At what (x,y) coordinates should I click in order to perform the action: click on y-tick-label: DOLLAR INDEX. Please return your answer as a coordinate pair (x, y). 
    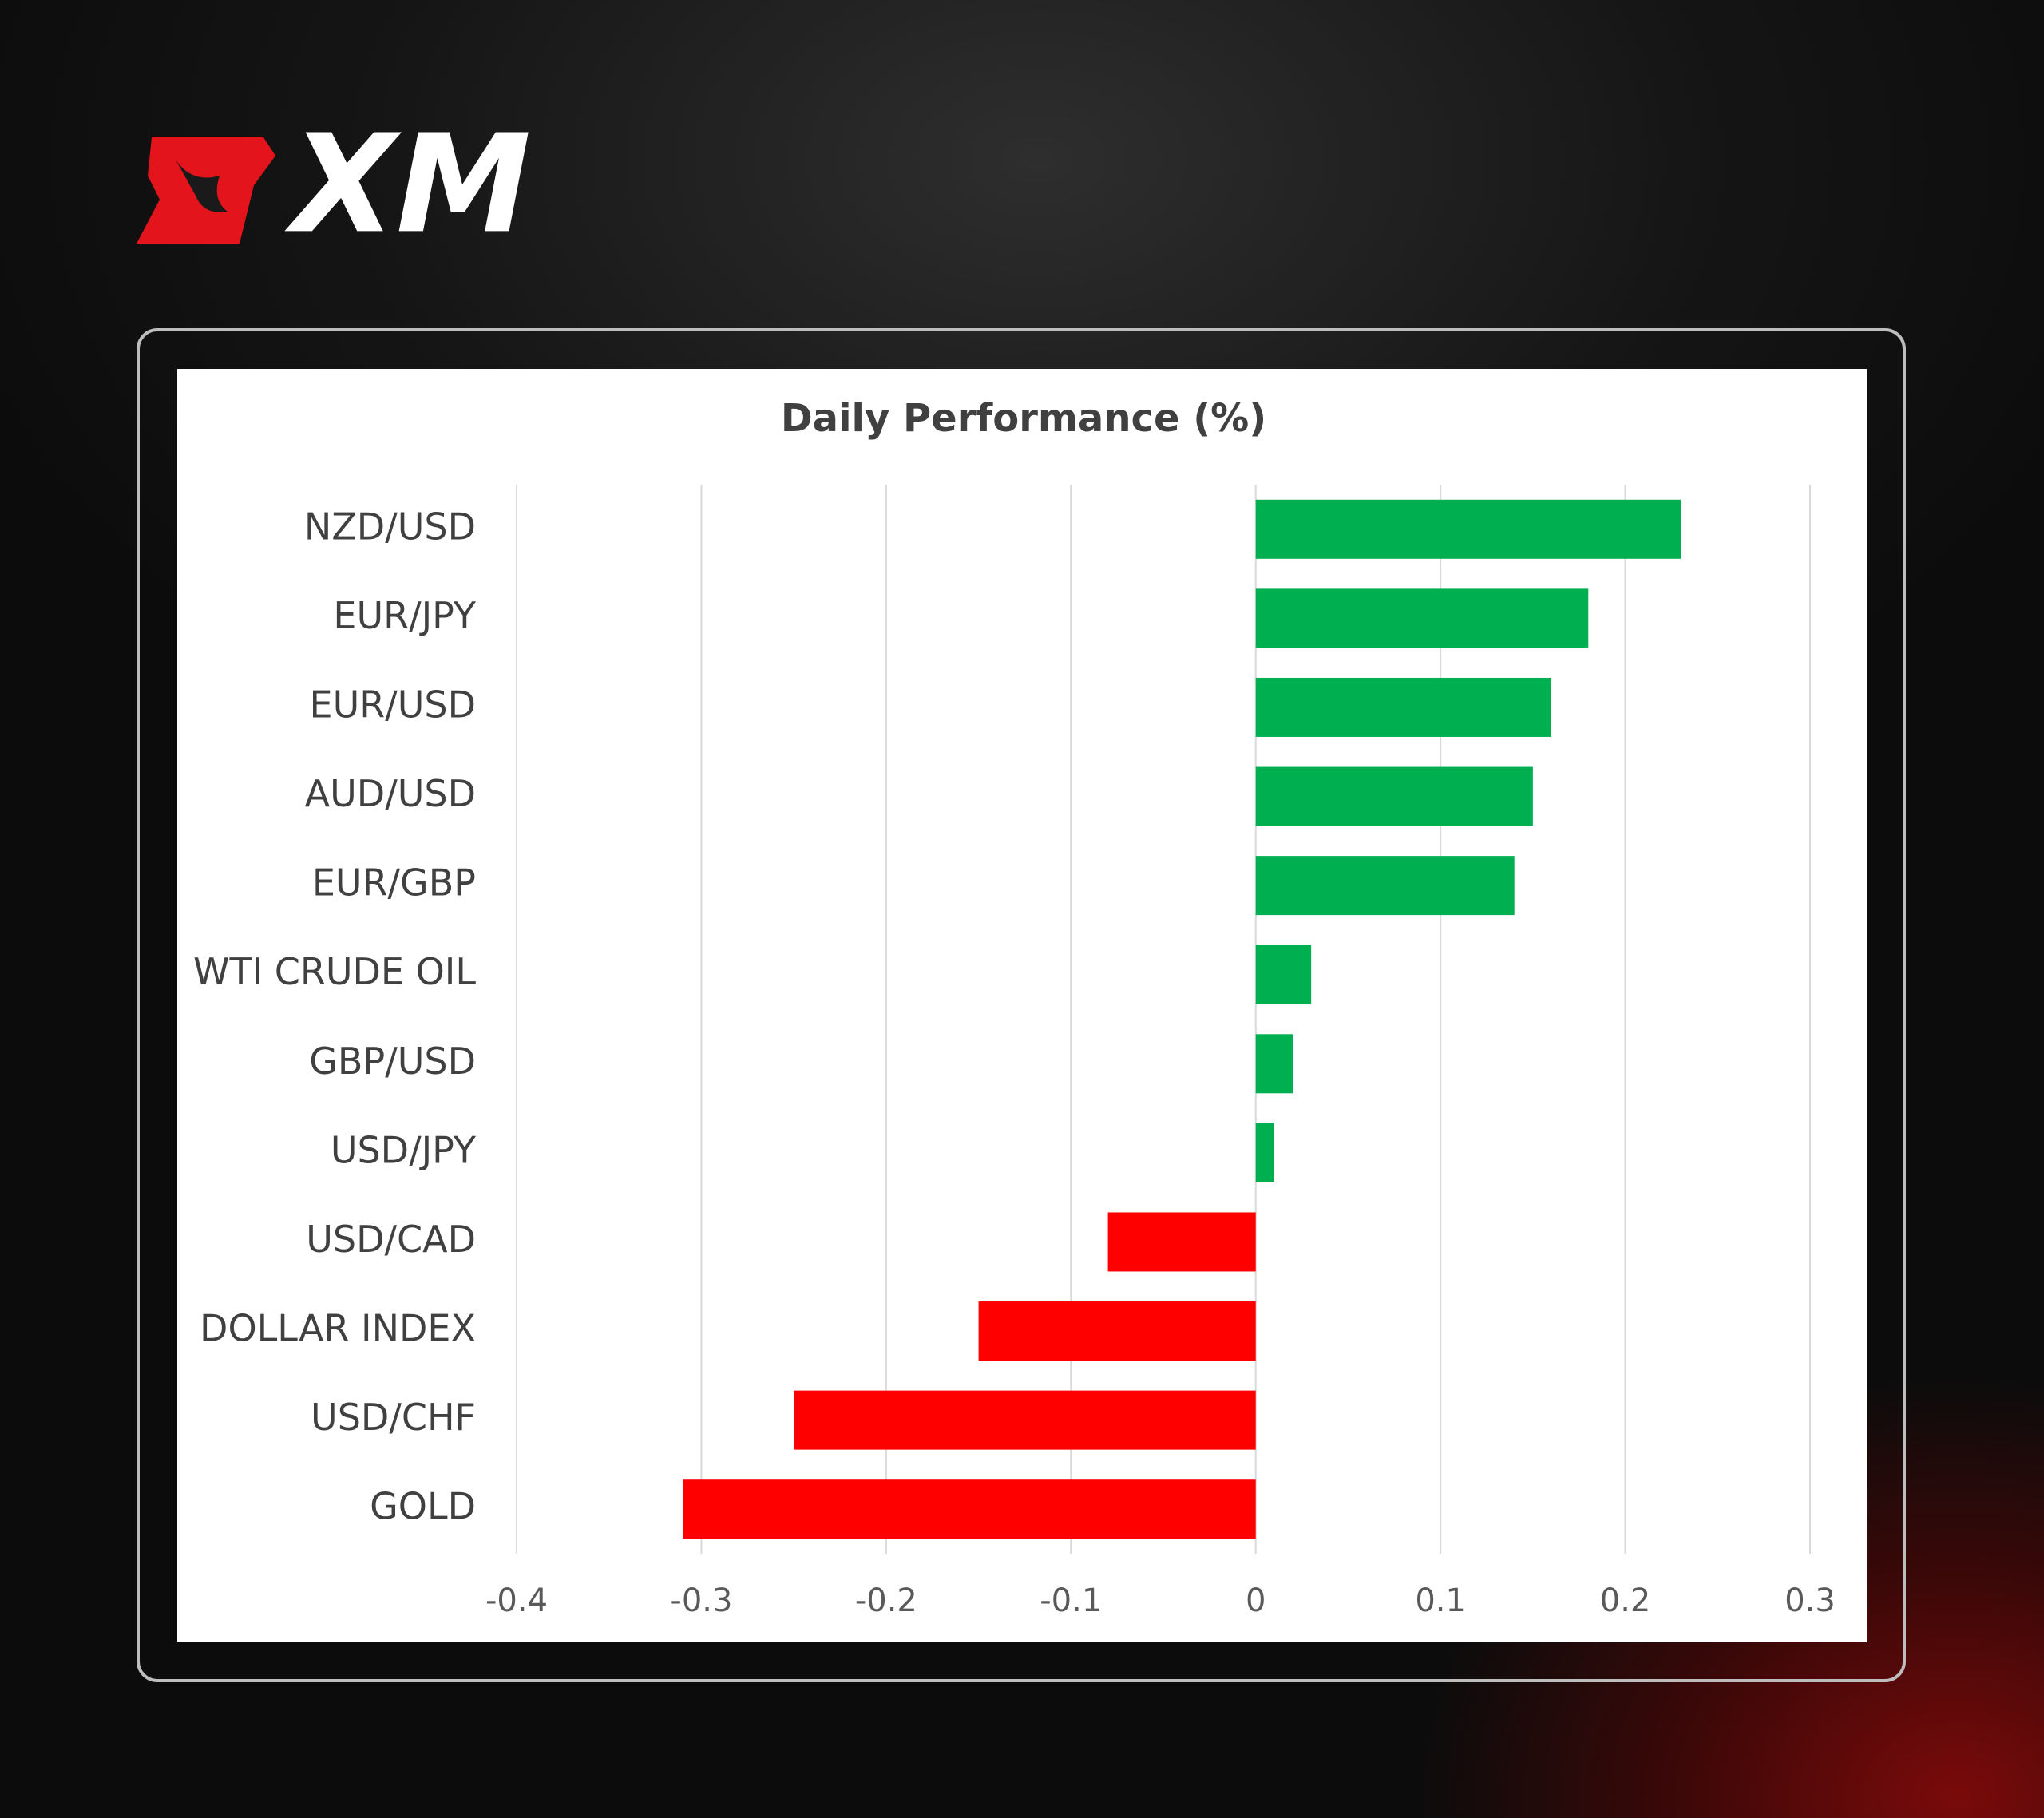
    Looking at the image, I should click on (338, 1329).